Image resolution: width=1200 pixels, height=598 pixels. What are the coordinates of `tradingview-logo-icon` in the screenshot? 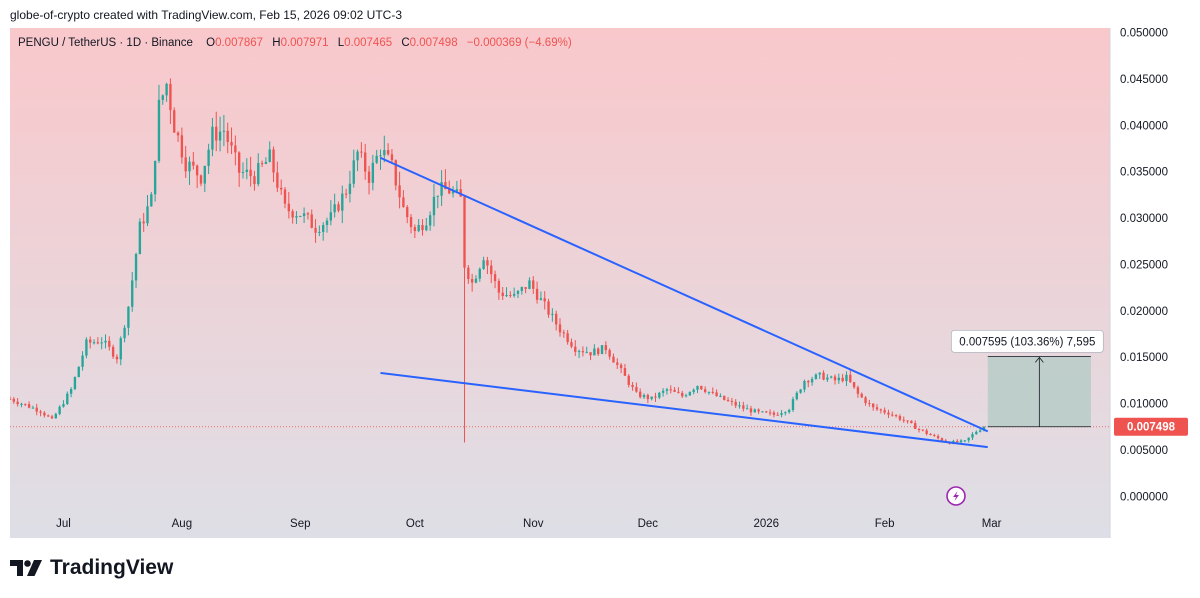 It's located at (26, 568).